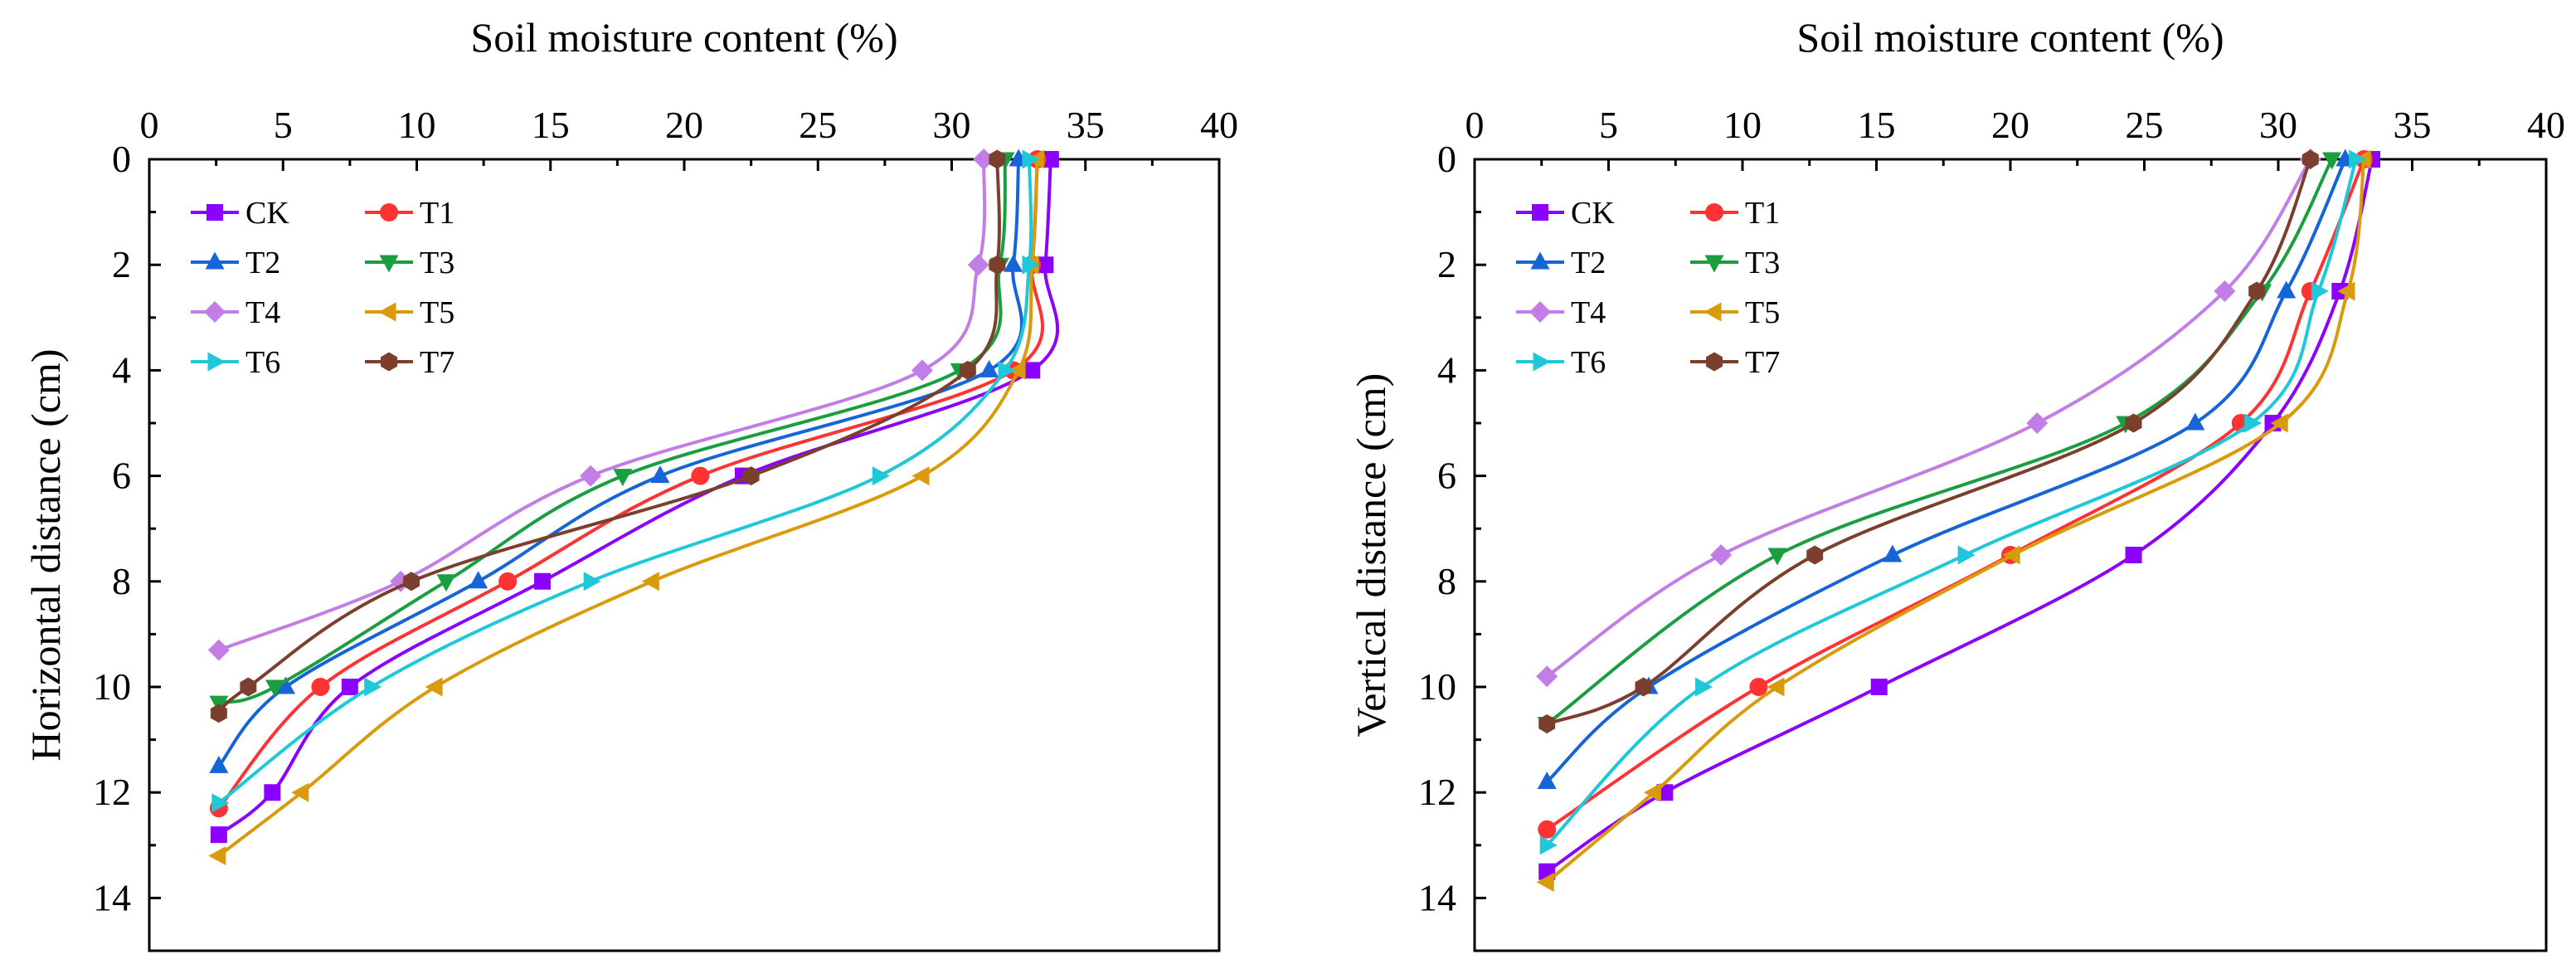 The height and width of the screenshot is (969, 2576). What do you see at coordinates (410, 214) in the screenshot?
I see `legend-item-T1: T1` at bounding box center [410, 214].